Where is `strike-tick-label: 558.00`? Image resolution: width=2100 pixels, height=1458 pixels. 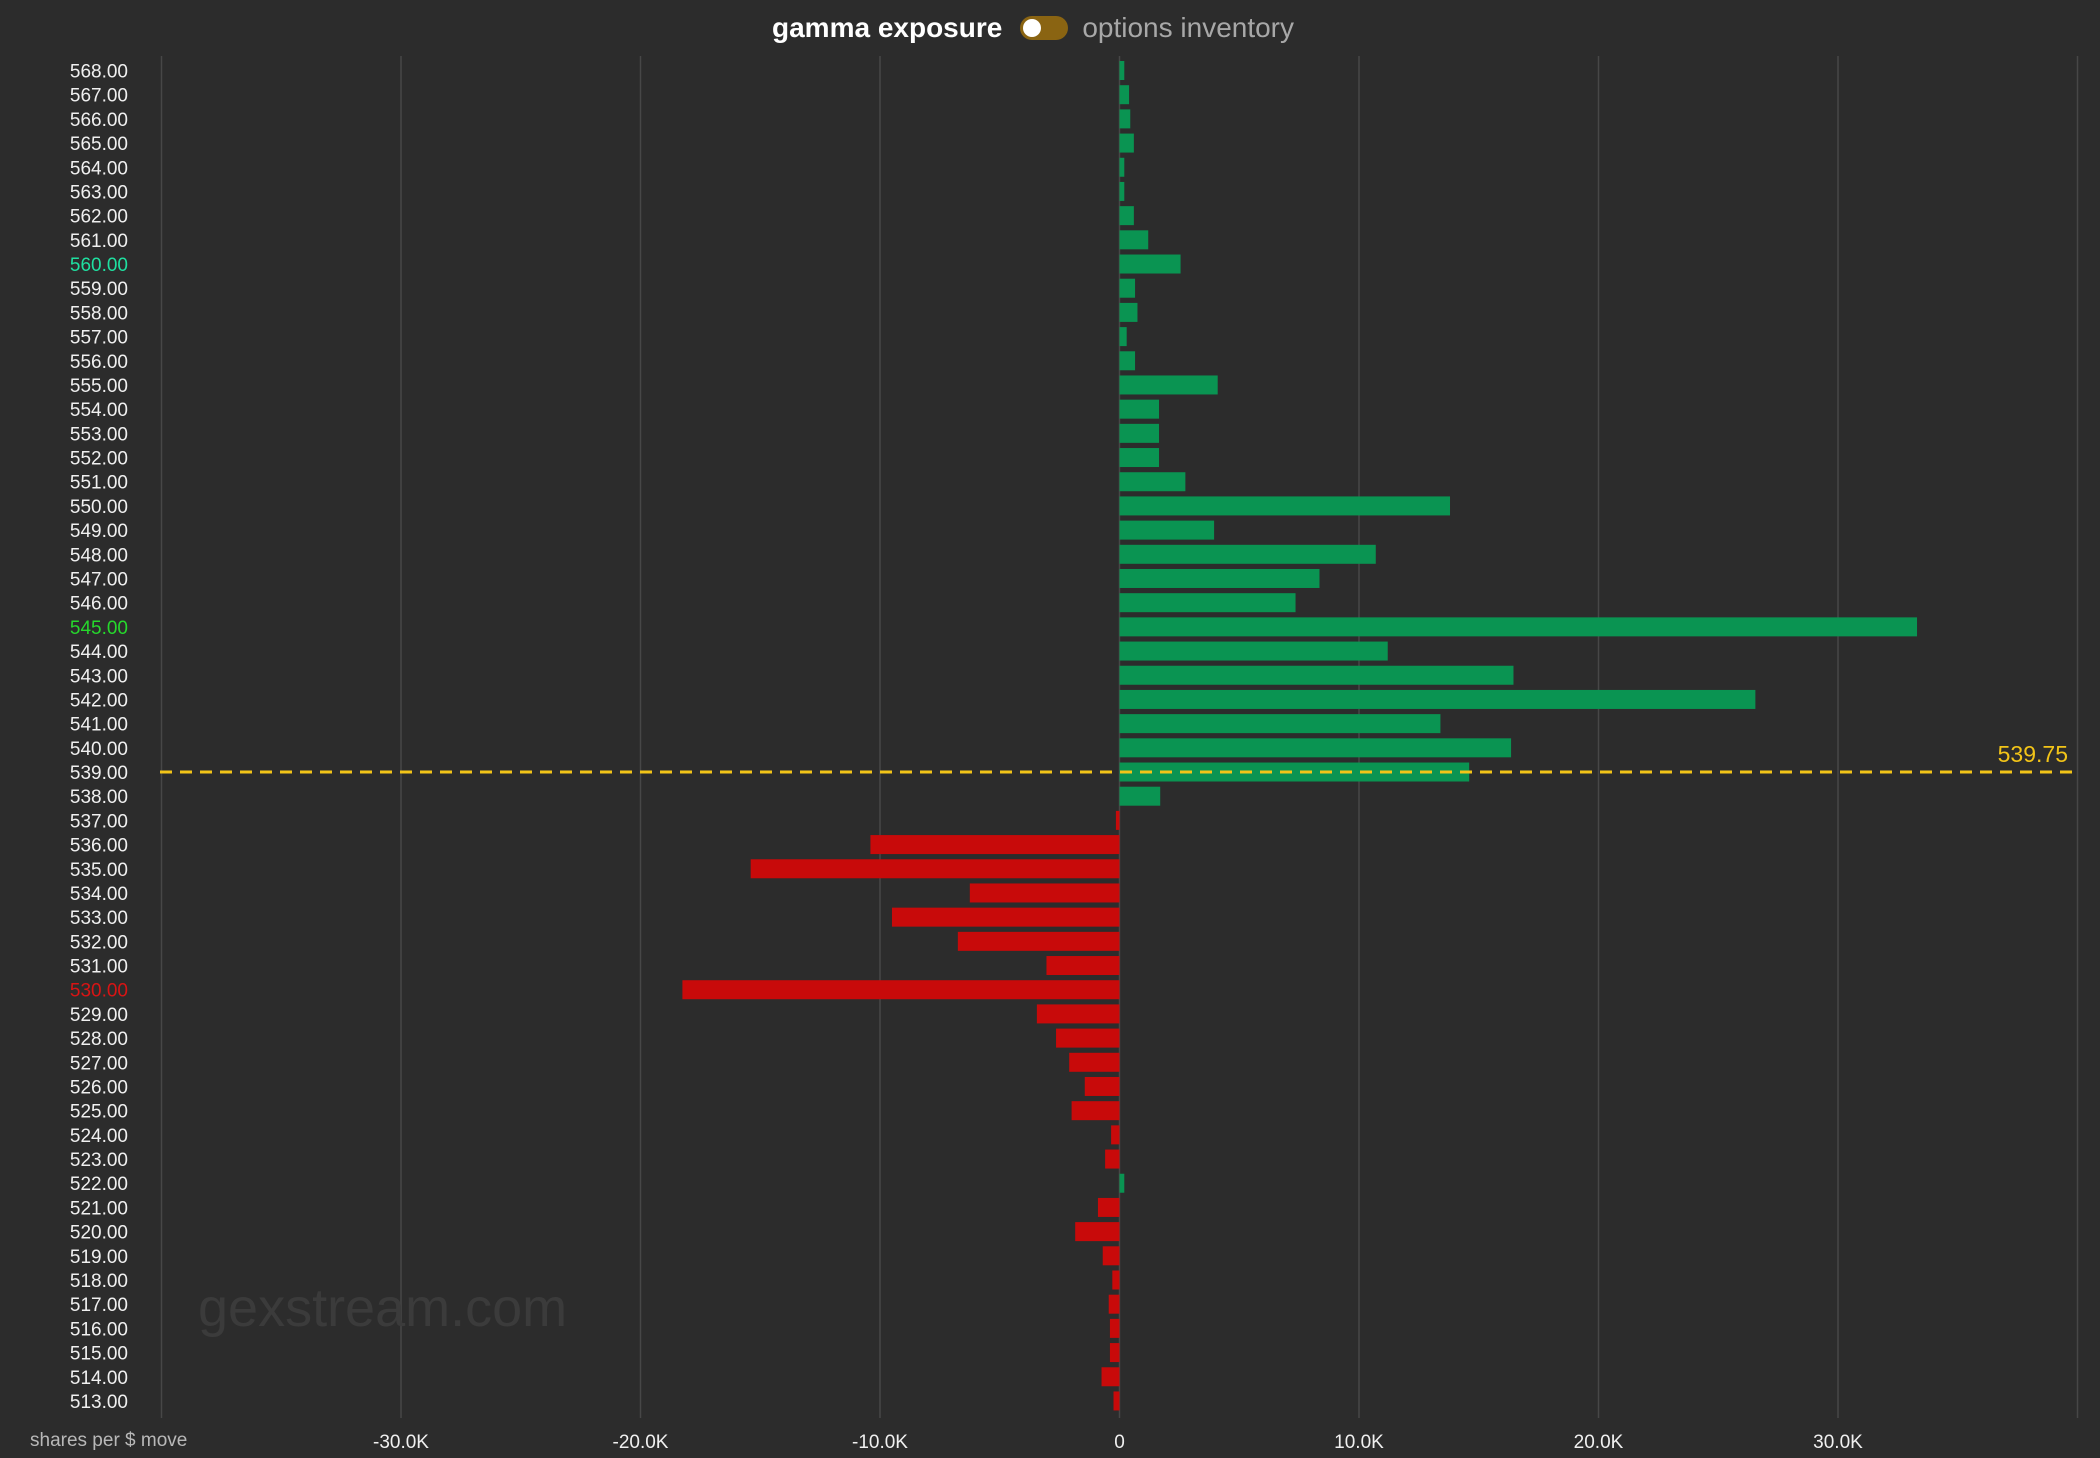
strike-tick-label: 558.00 is located at coordinates (99, 313).